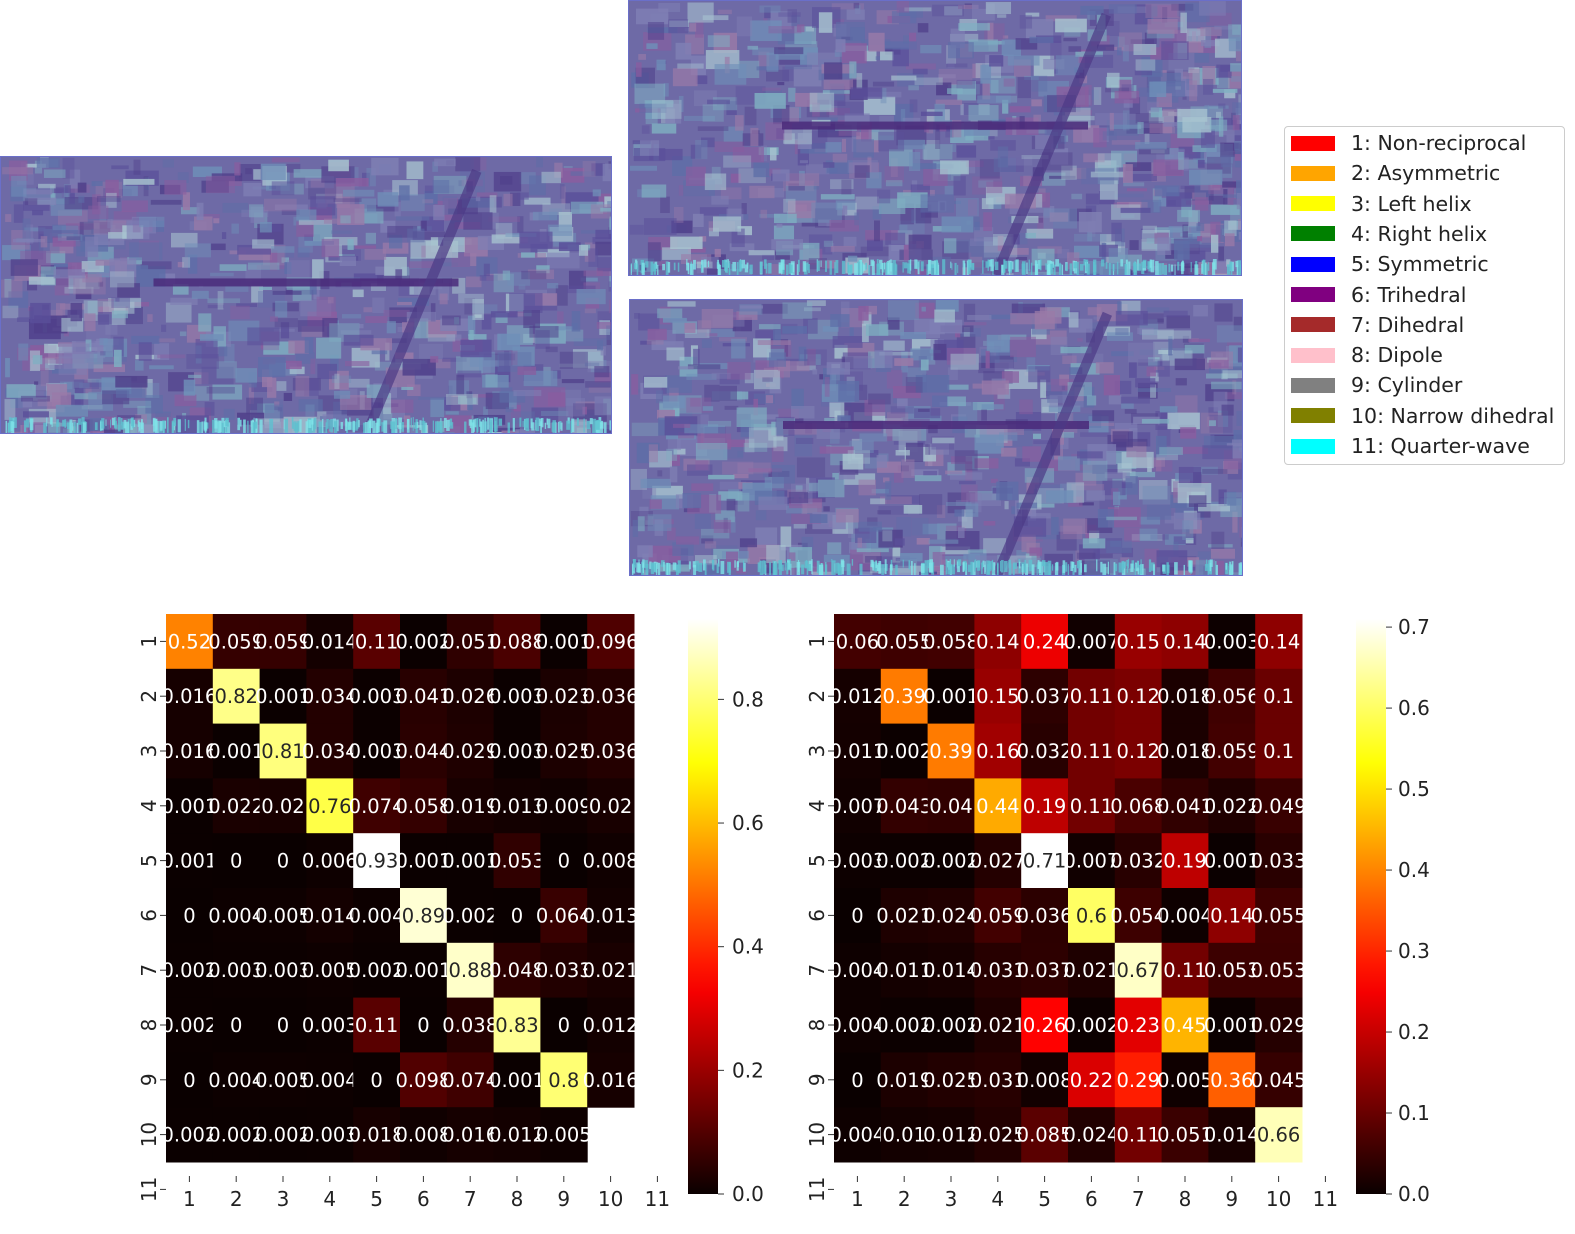  Describe the element at coordinates (1389, 234) in the screenshot. I see `legend-item: 4: Right helix` at that location.